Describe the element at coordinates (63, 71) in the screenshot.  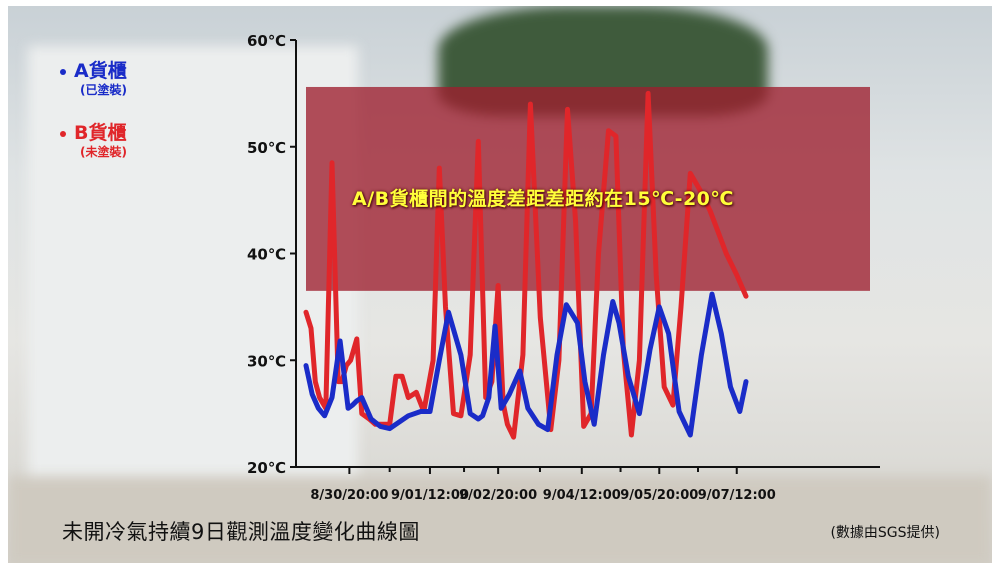
I see `legend-dot-a` at that location.